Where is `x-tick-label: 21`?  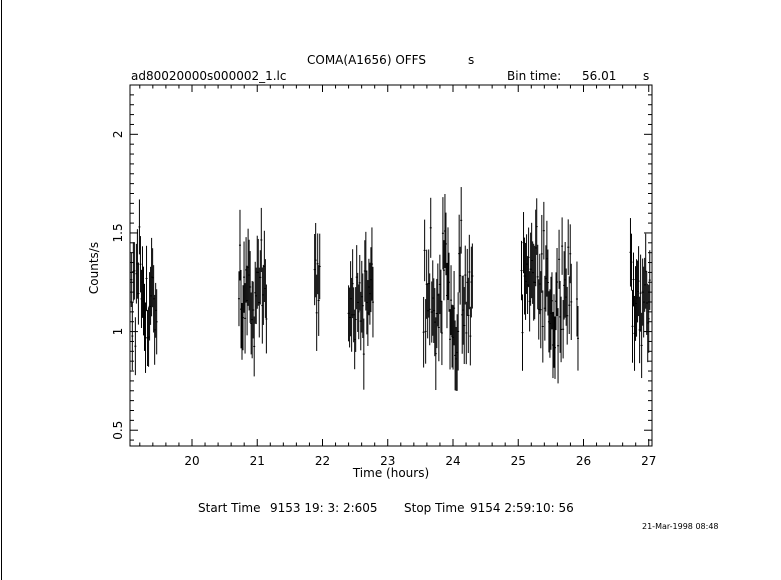 x-tick-label: 21 is located at coordinates (257, 461).